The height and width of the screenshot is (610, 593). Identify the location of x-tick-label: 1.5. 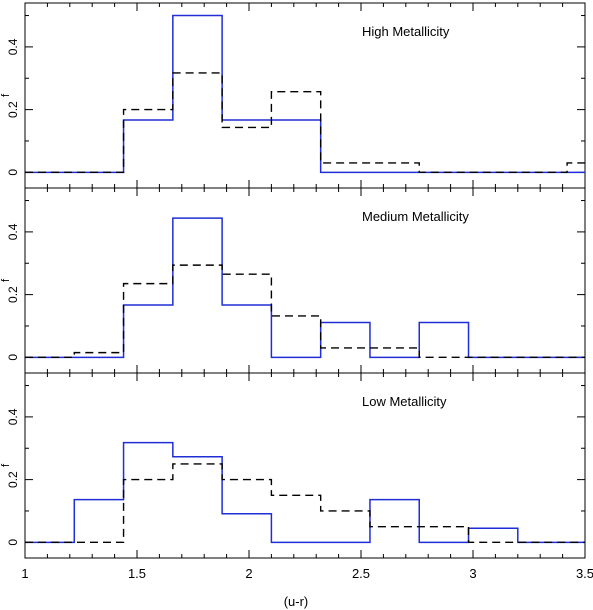
(137, 573).